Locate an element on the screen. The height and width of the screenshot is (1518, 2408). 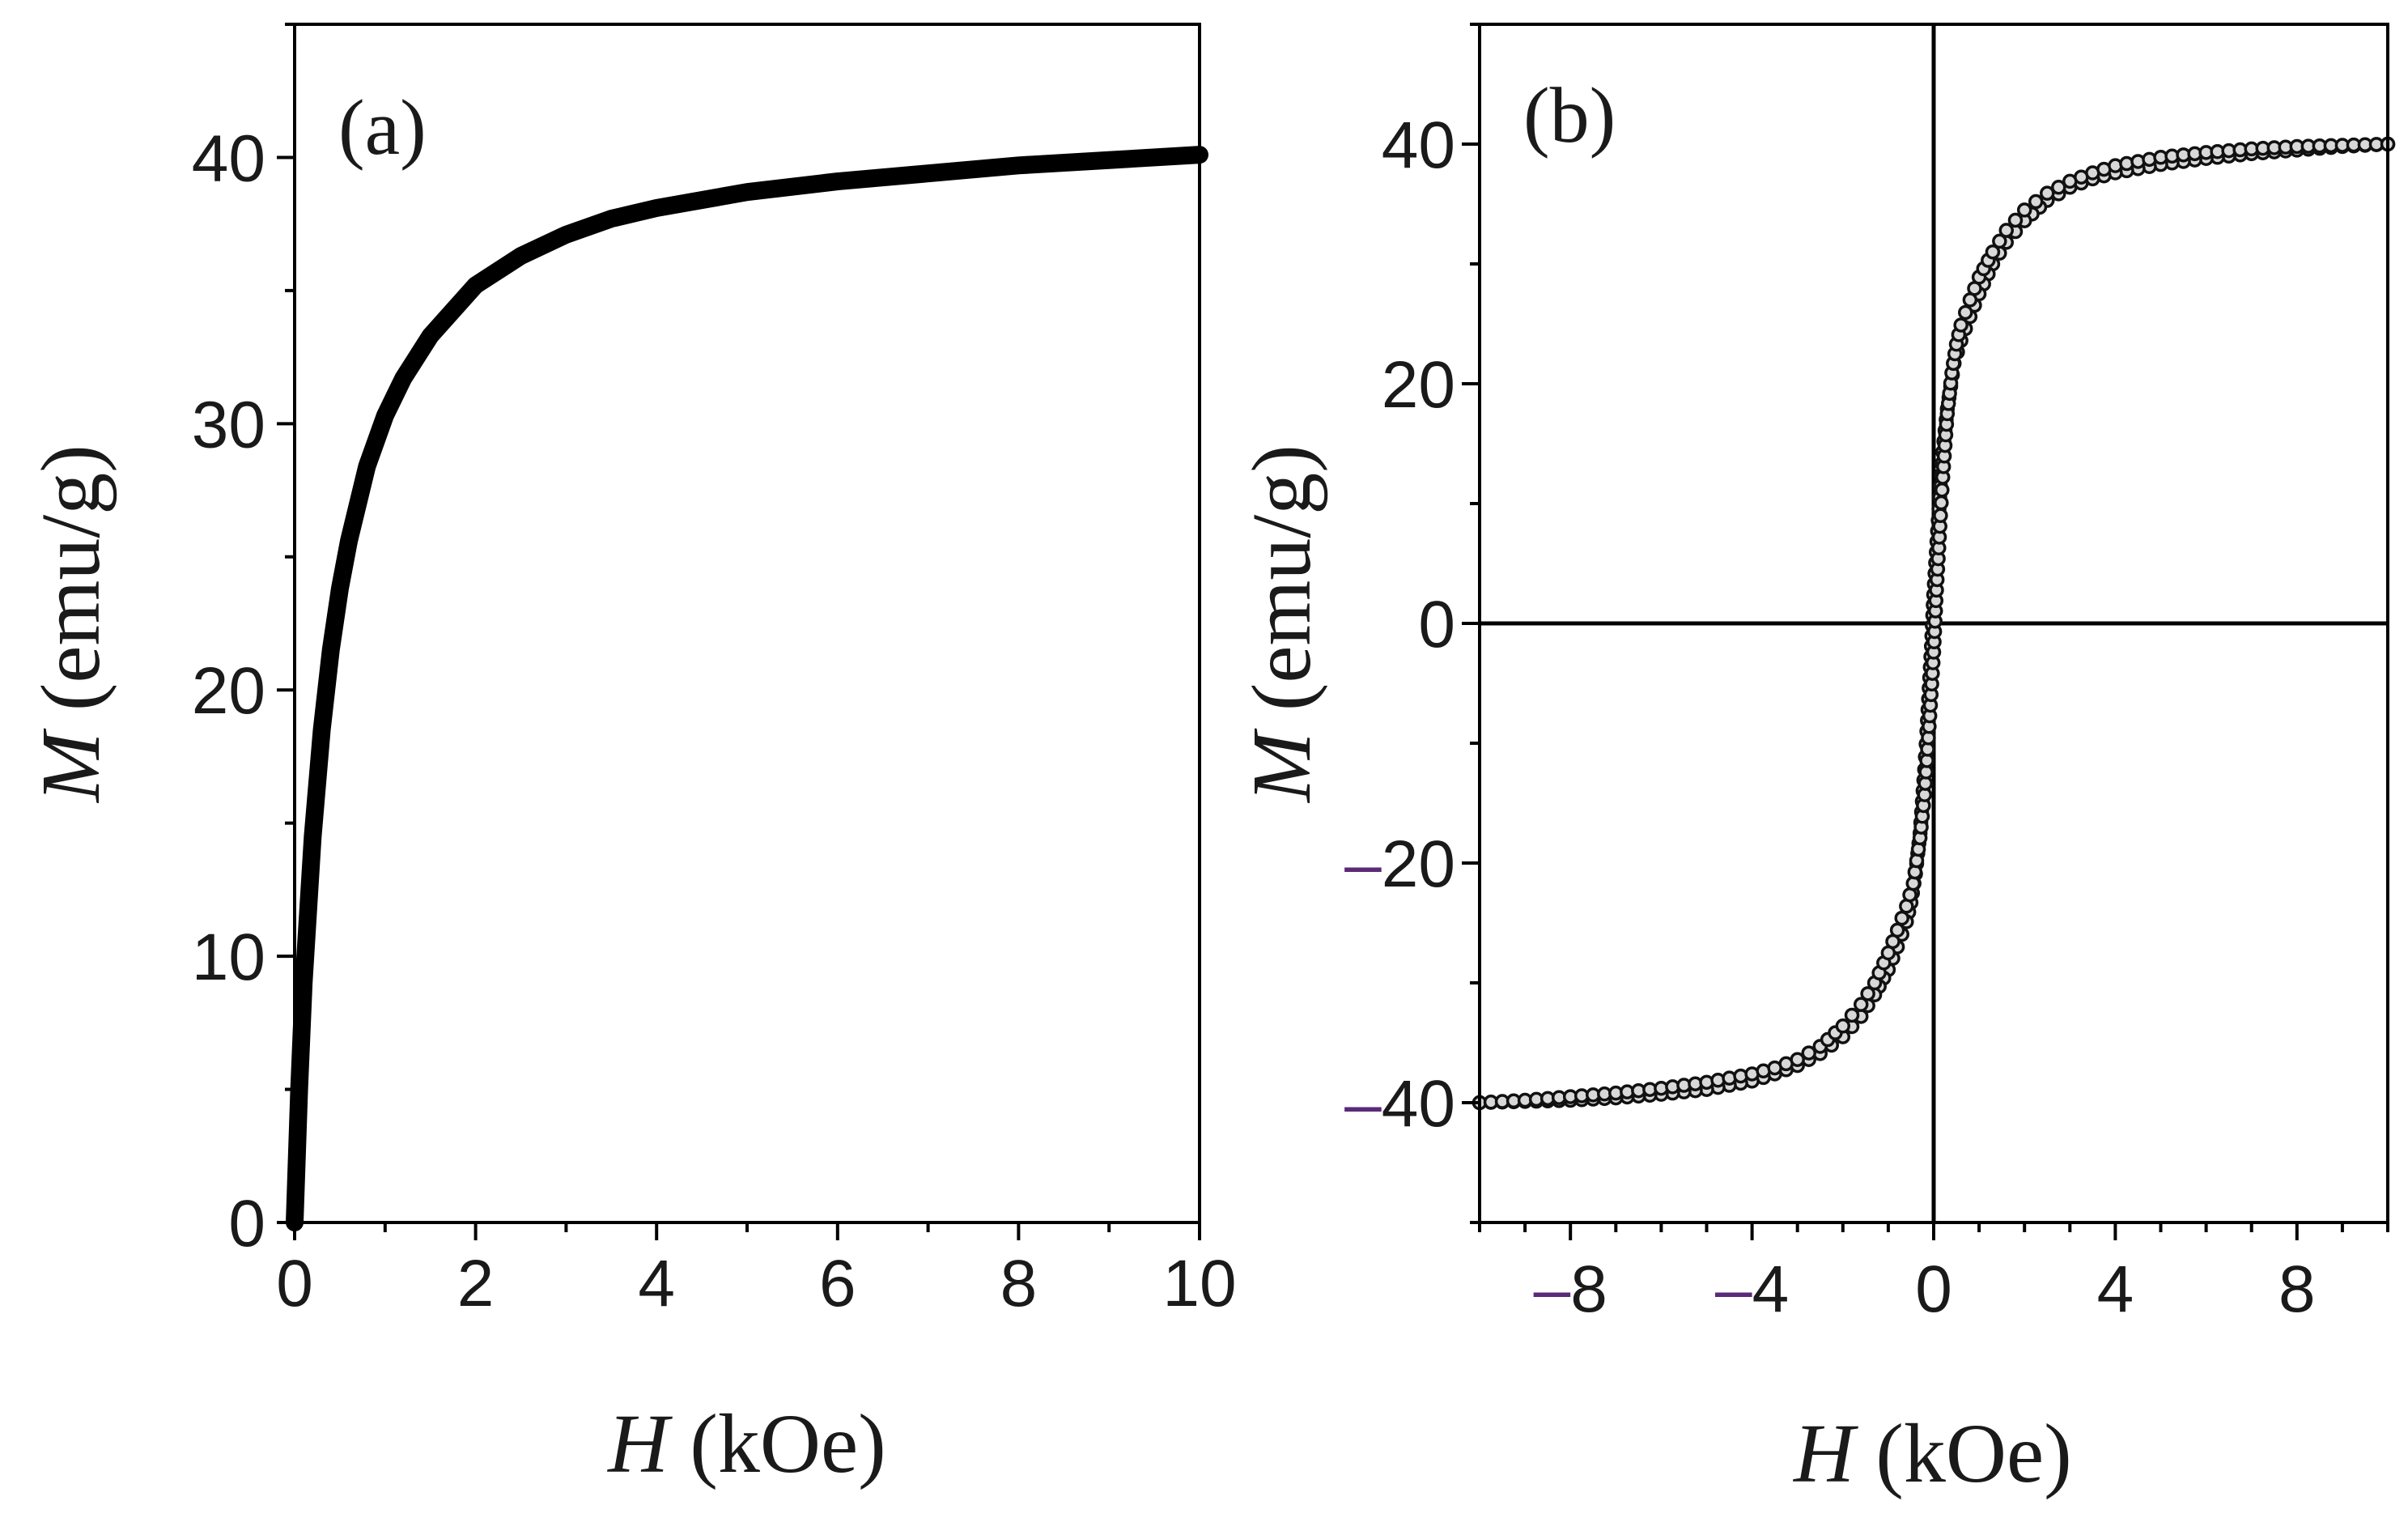
panel-b-x-tick-label: –4 is located at coordinates (1752, 1289).